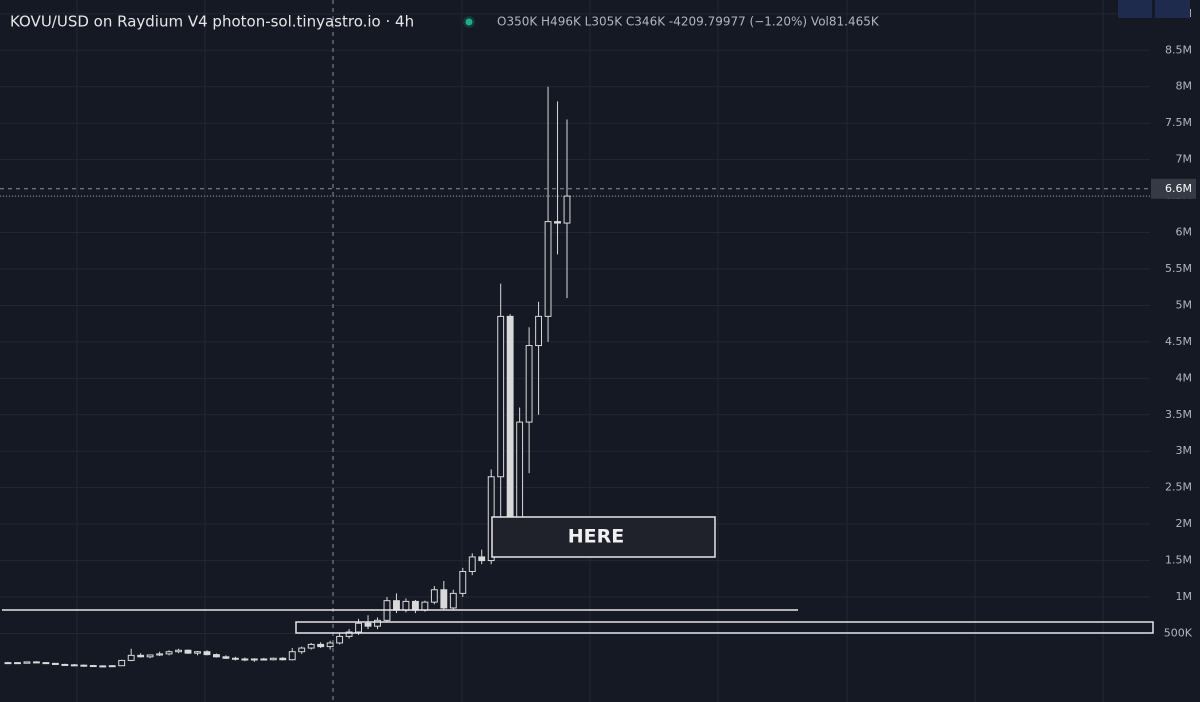 The width and height of the screenshot is (1200, 702). Describe the element at coordinates (1135, 9) in the screenshot. I see `low-name-box` at that location.